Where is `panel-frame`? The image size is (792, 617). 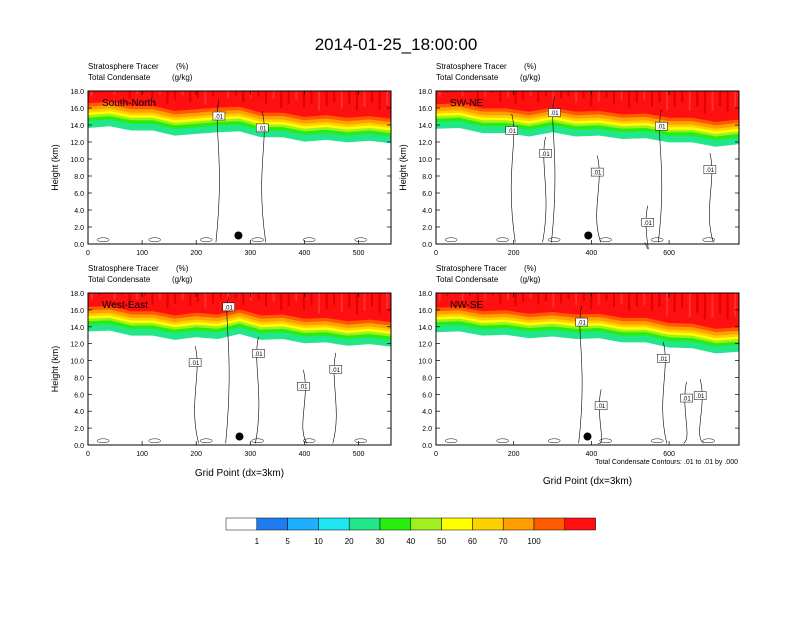 panel-frame is located at coordinates (587, 167).